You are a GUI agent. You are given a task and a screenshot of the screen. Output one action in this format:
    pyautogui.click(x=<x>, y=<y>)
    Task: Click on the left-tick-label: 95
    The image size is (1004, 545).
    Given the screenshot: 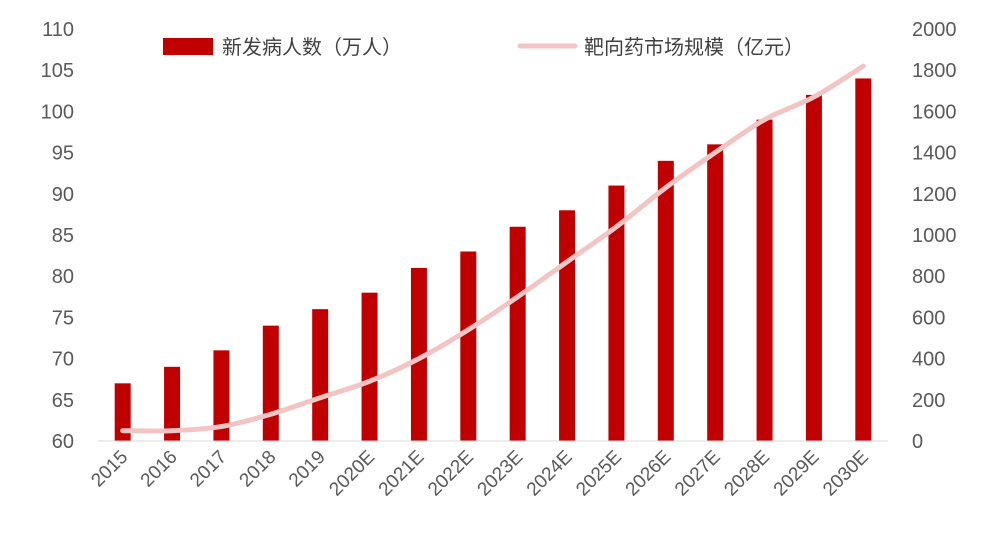 What is the action you would take?
    pyautogui.click(x=63, y=154)
    